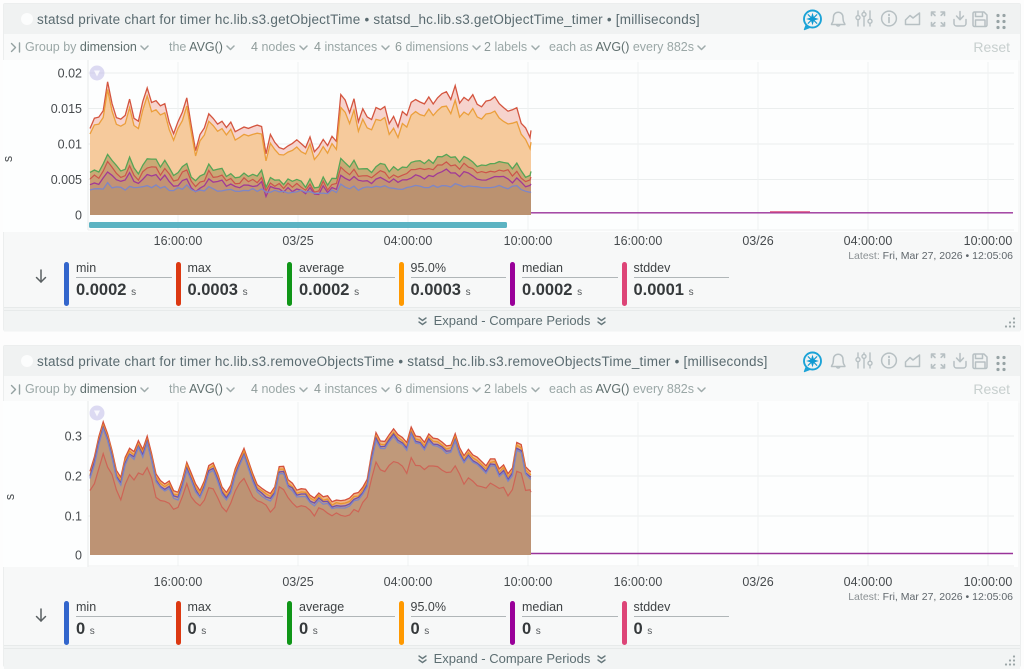 The image size is (1024, 669). I want to click on svg-text: 0.01, so click(70, 145).